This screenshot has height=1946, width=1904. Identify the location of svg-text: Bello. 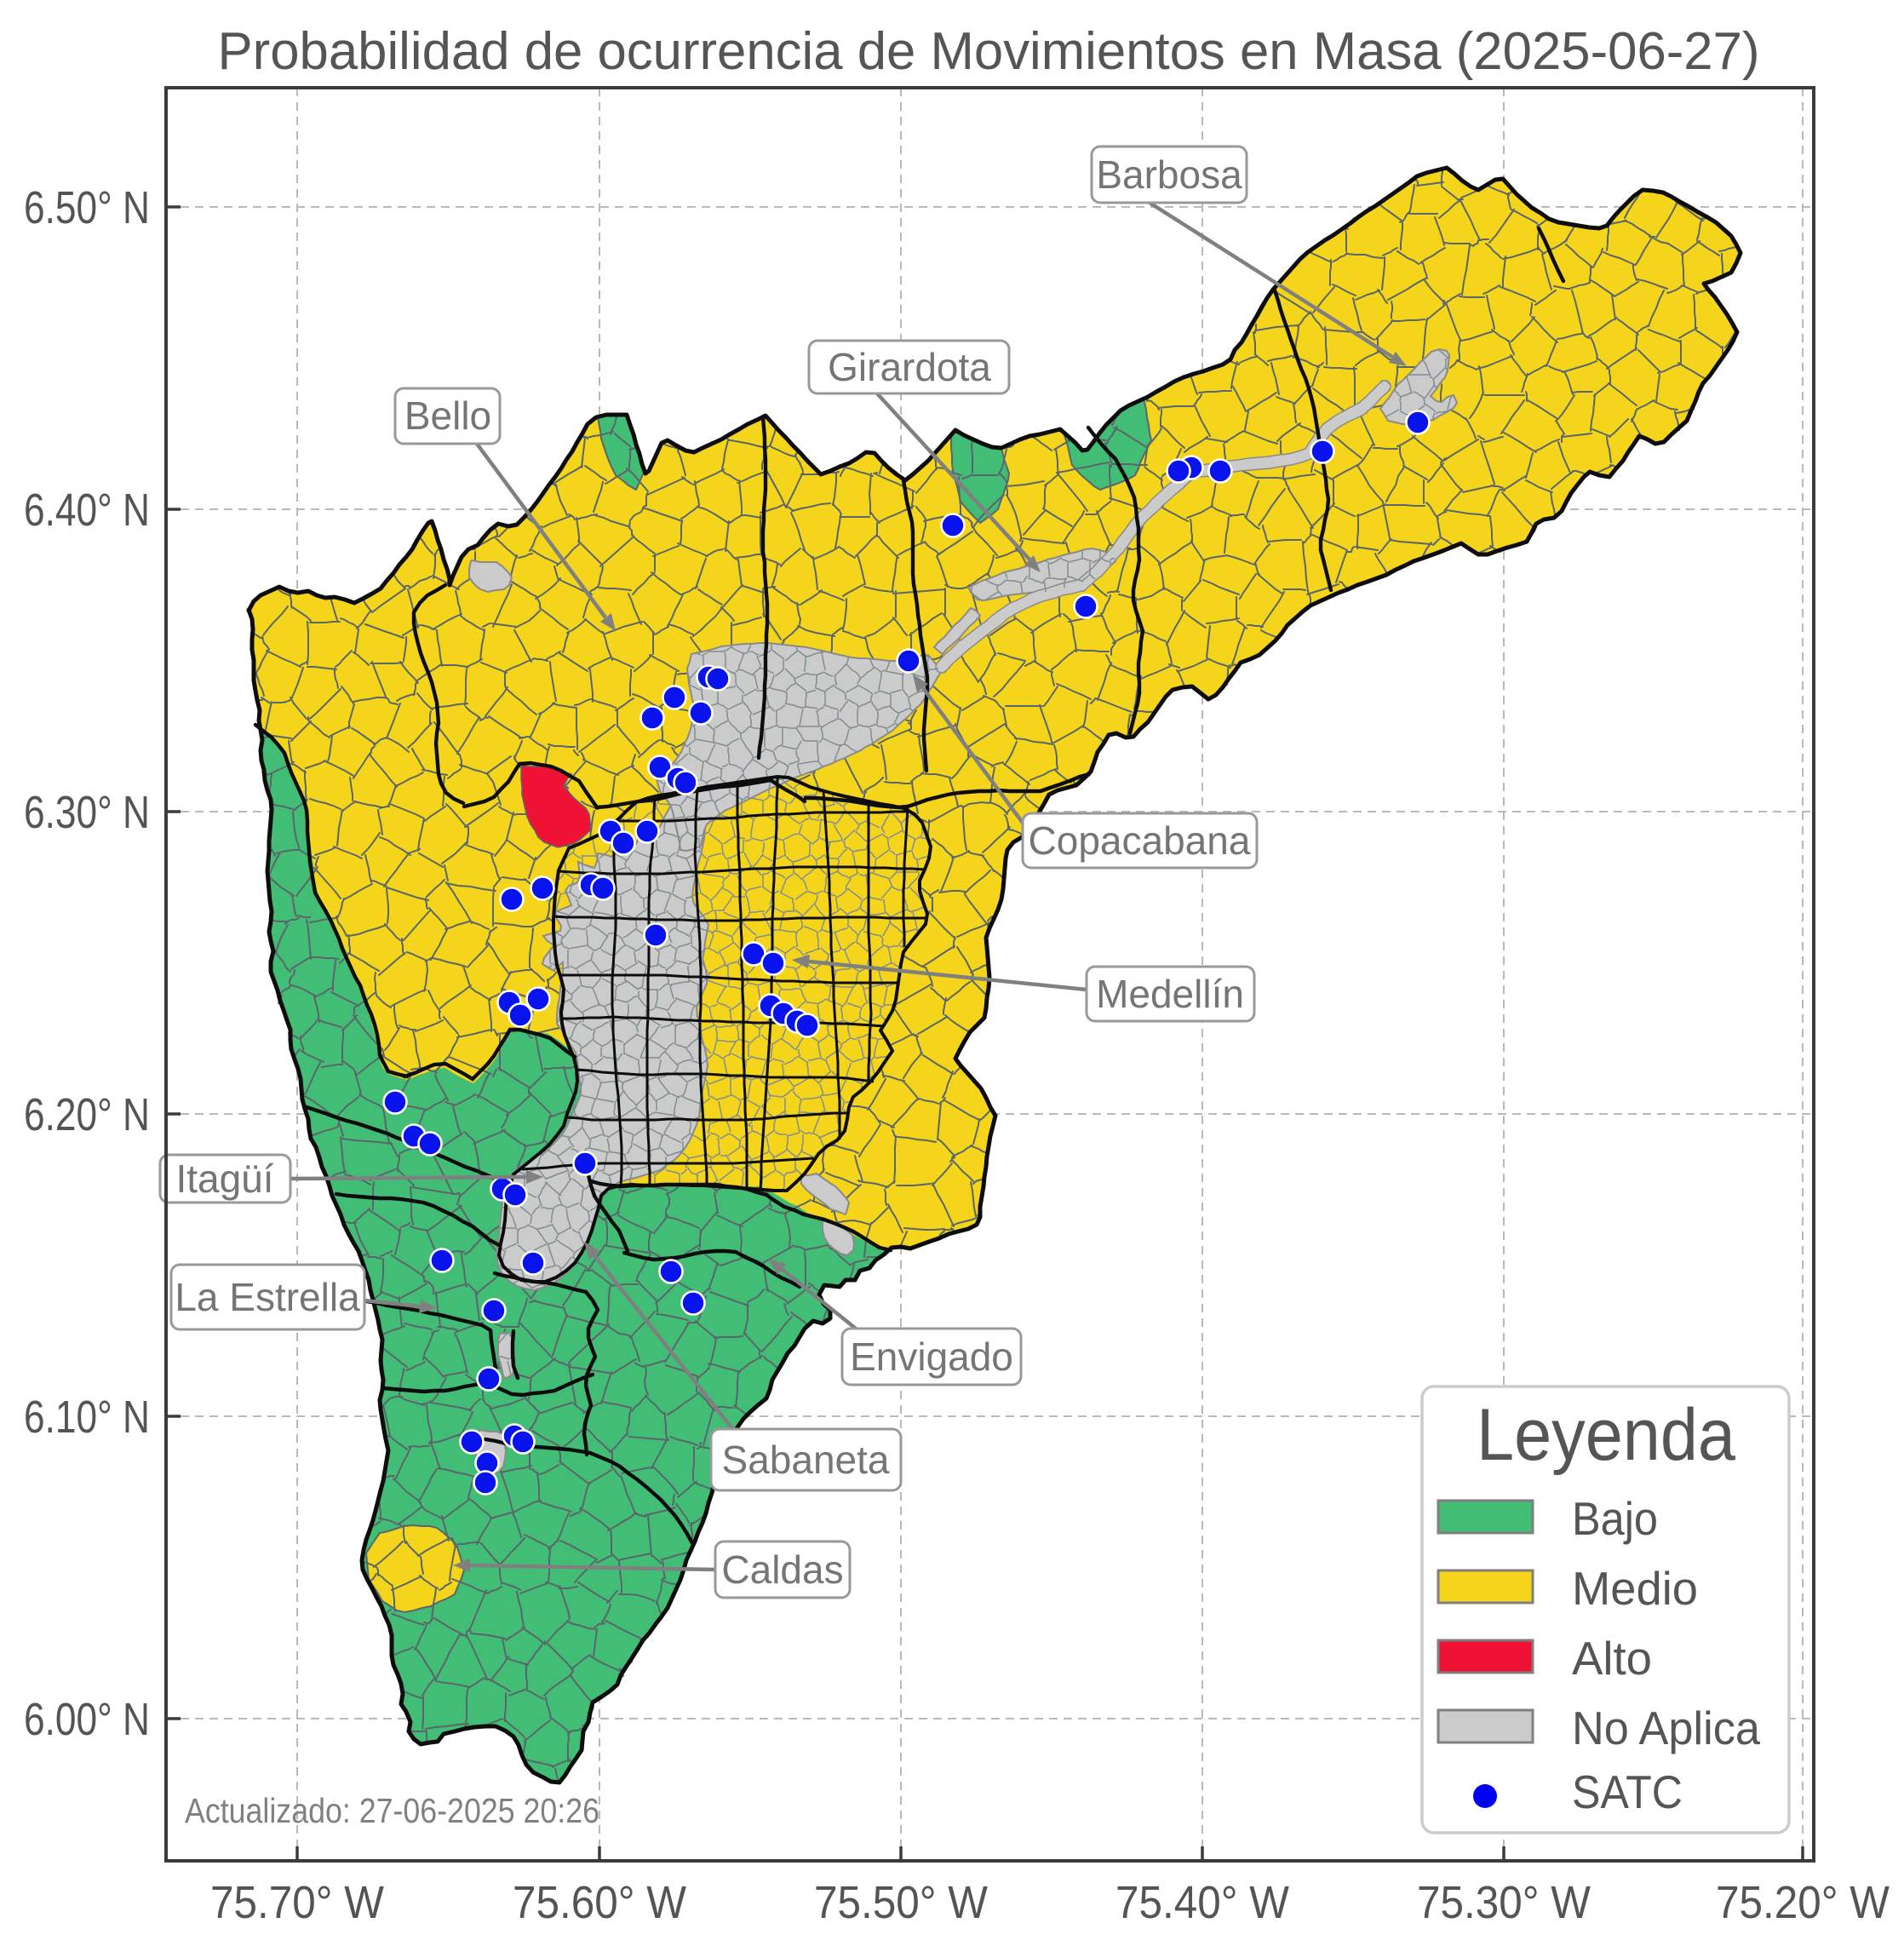
(447, 415).